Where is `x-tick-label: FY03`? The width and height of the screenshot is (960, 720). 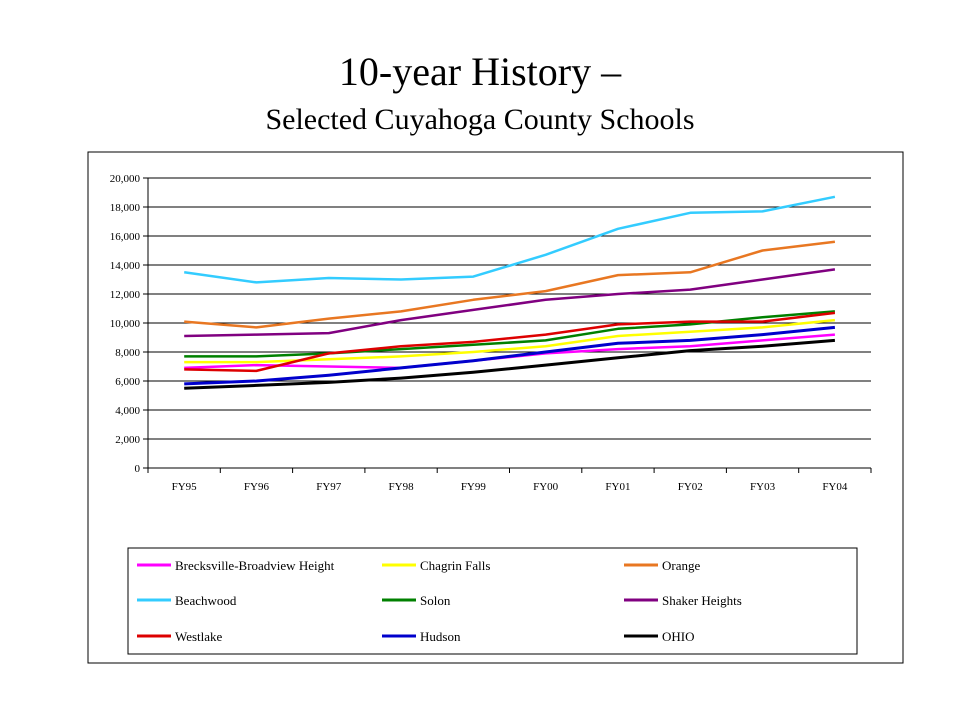 x-tick-label: FY03 is located at coordinates (763, 487).